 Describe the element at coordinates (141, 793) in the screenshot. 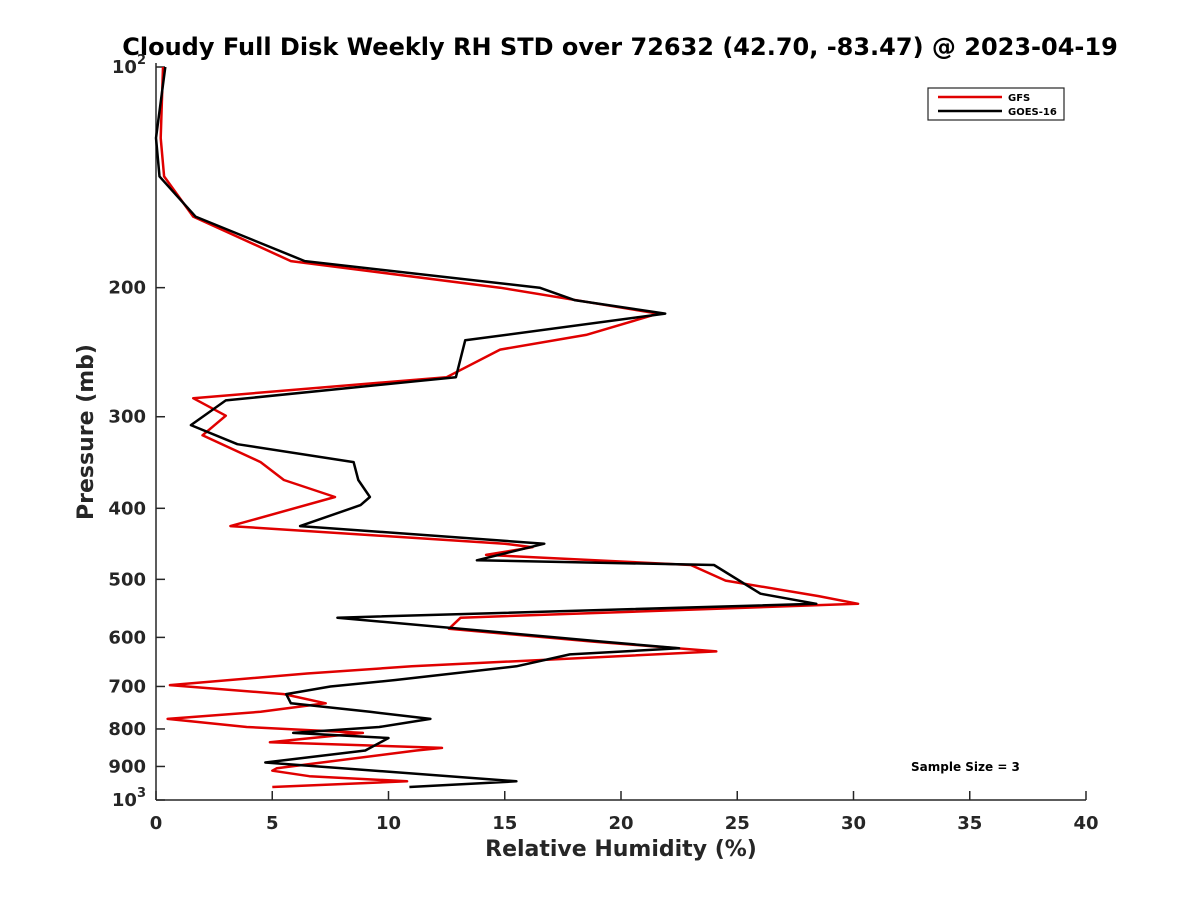

I see `y-tick-exponent: 3` at that location.